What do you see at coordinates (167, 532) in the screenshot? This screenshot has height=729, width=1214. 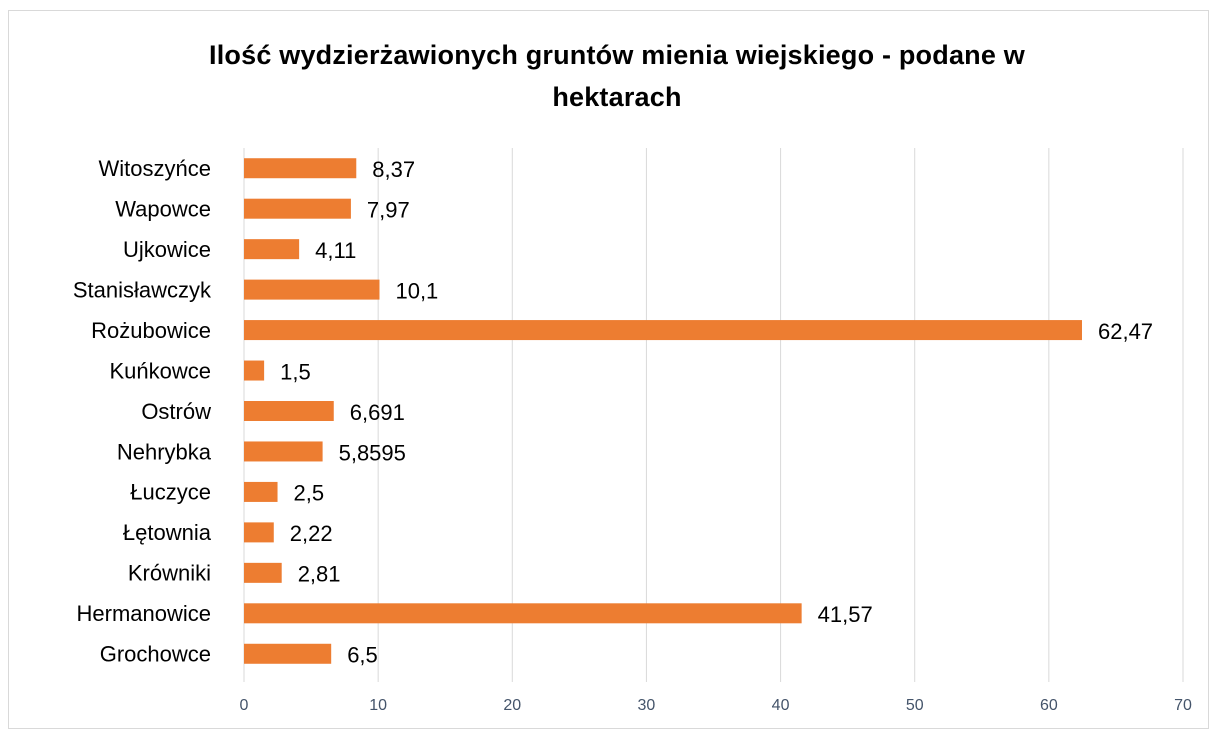 I see `y-tick-label: Łętownia` at bounding box center [167, 532].